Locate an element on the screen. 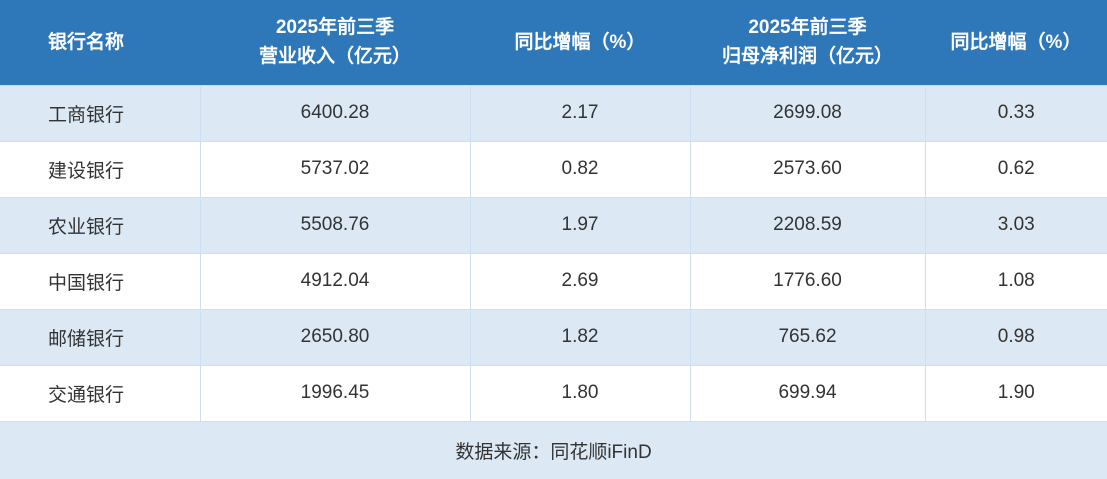 This screenshot has height=479, width=1107. table-row: 农业银行 5508.76 1.97 2208.59 3.03 is located at coordinates (553, 225).